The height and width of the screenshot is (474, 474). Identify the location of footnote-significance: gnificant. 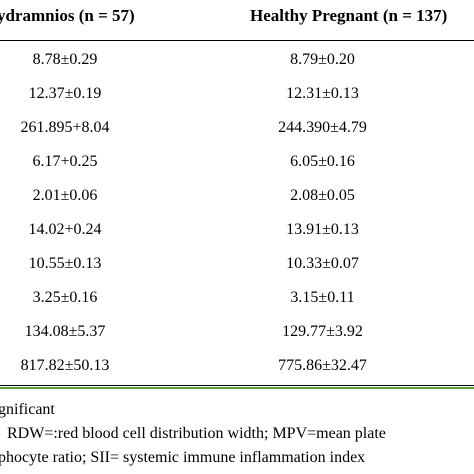
(27, 409).